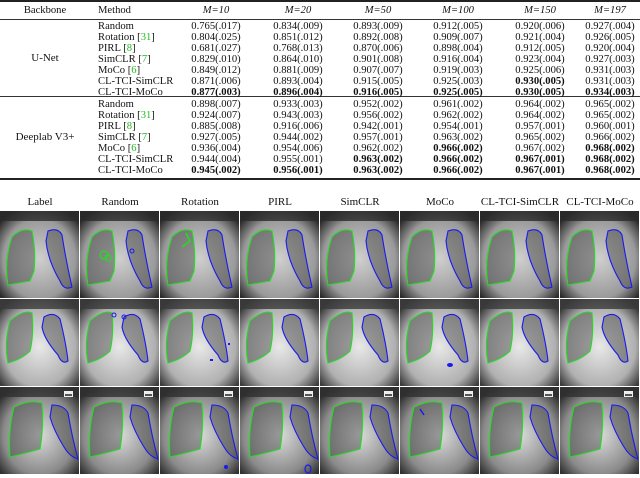  I want to click on header-method: Method, so click(114, 10).